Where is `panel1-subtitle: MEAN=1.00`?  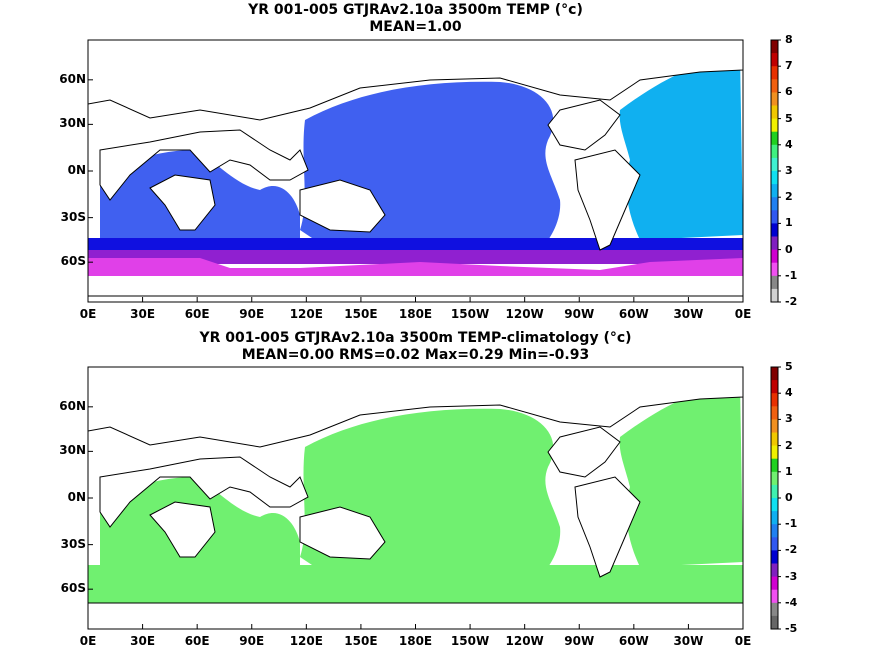 panel1-subtitle: MEAN=1.00 is located at coordinates (415, 27).